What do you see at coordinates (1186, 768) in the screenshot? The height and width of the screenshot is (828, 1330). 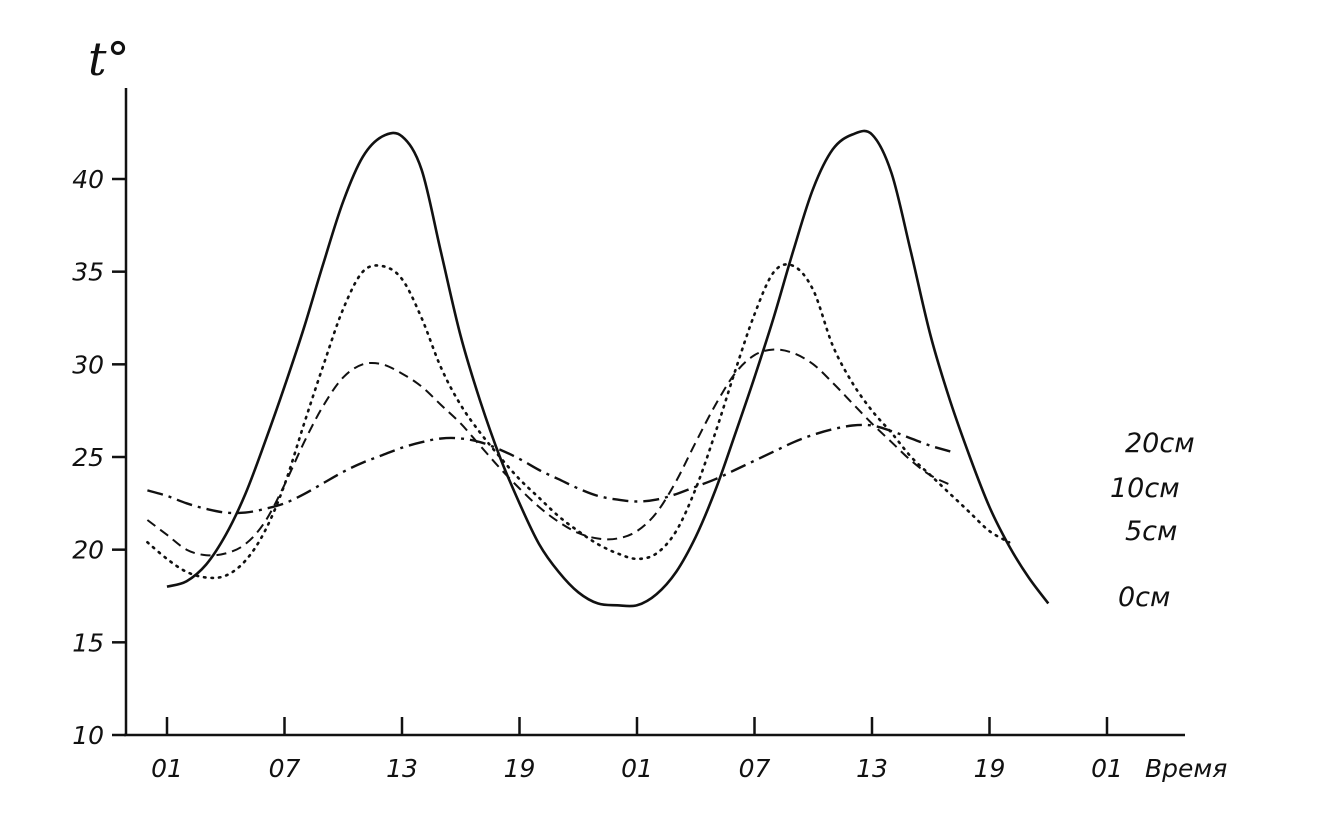 I see `x-axis-label: Время` at bounding box center [1186, 768].